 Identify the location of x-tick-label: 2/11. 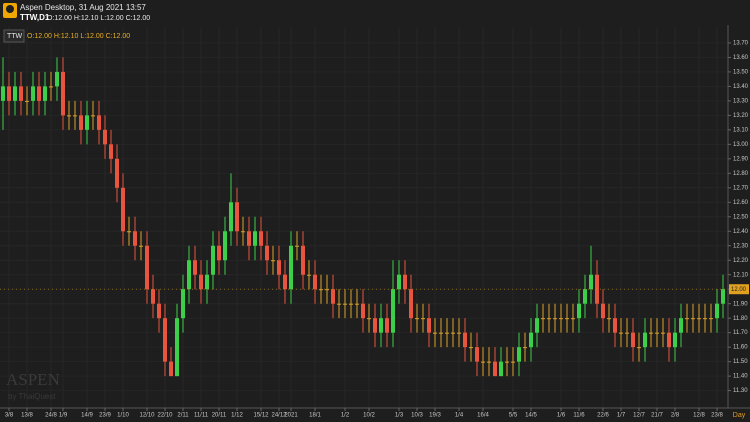
(183, 416).